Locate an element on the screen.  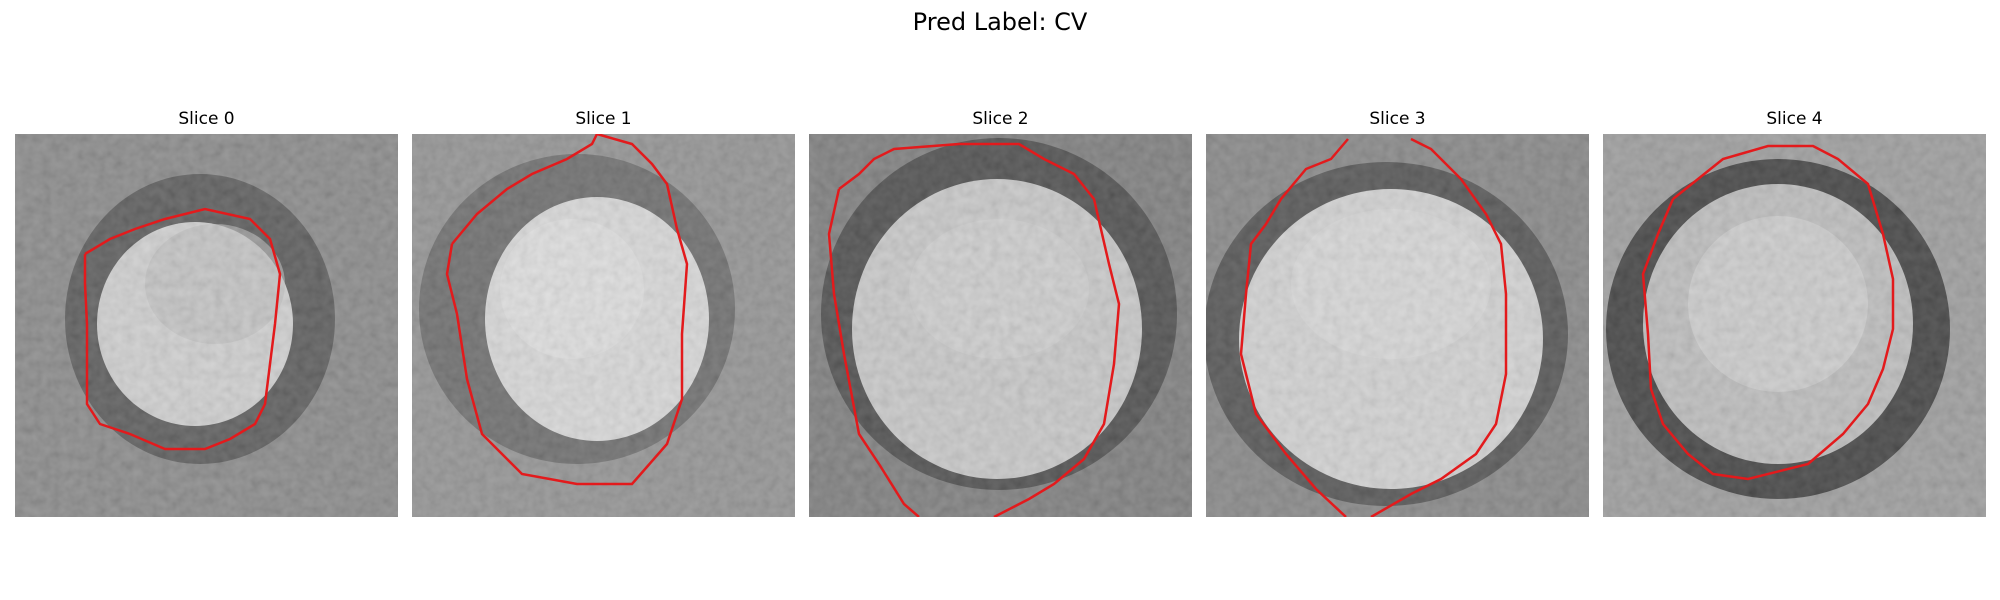
slice-panel-1: Slice 1 is located at coordinates (603, 312).